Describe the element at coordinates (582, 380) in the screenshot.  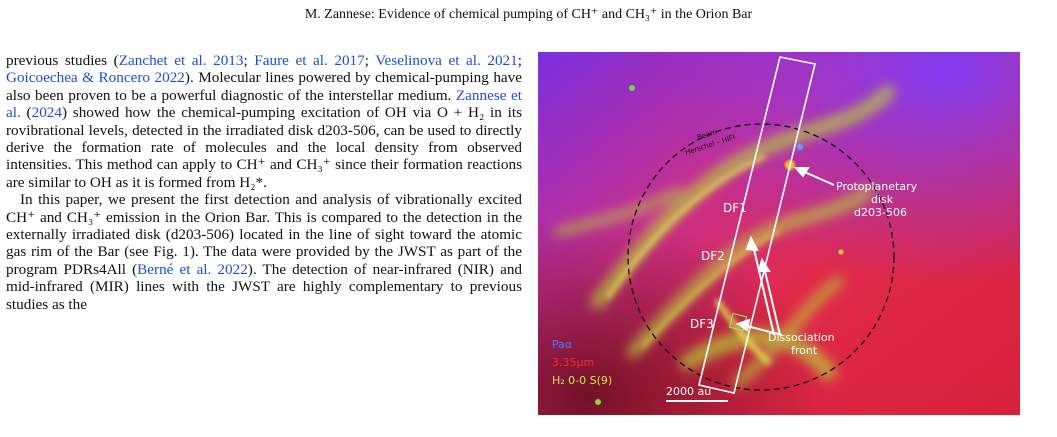
I see `legend-h2: H₂ 0-0 S(9)` at that location.